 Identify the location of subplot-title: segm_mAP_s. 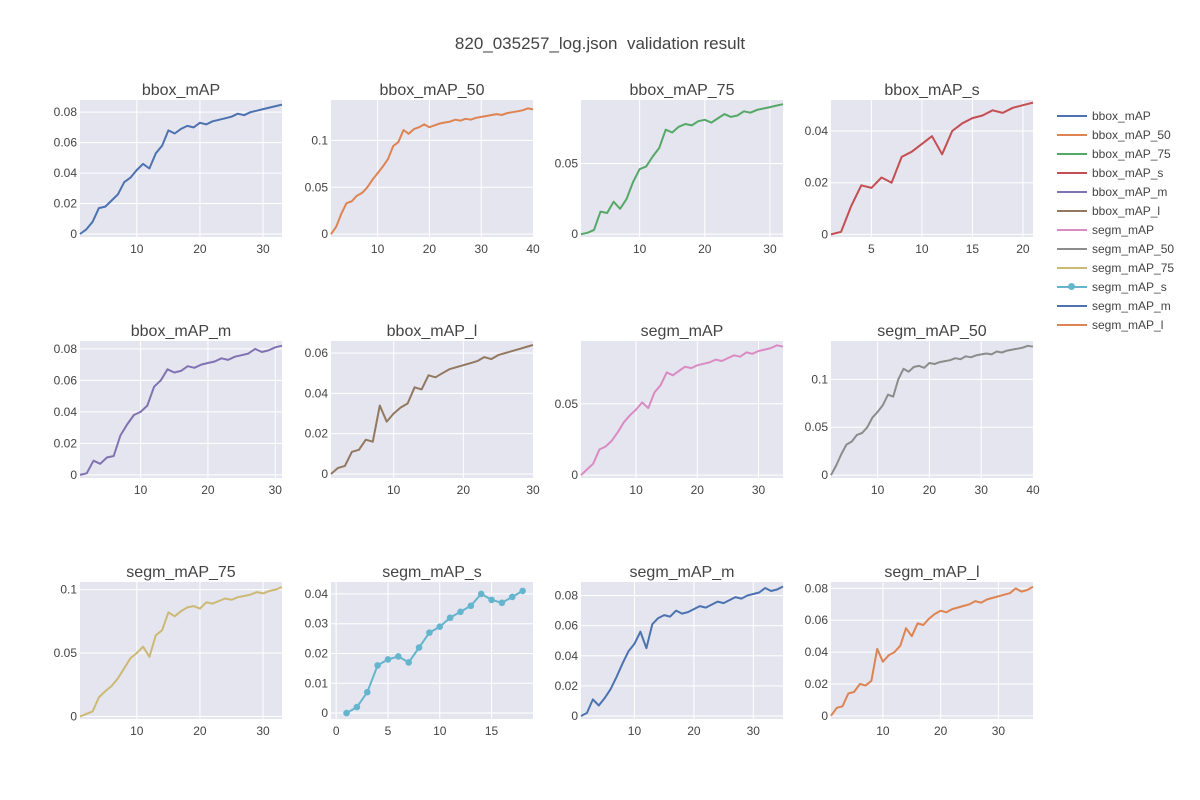
(432, 572).